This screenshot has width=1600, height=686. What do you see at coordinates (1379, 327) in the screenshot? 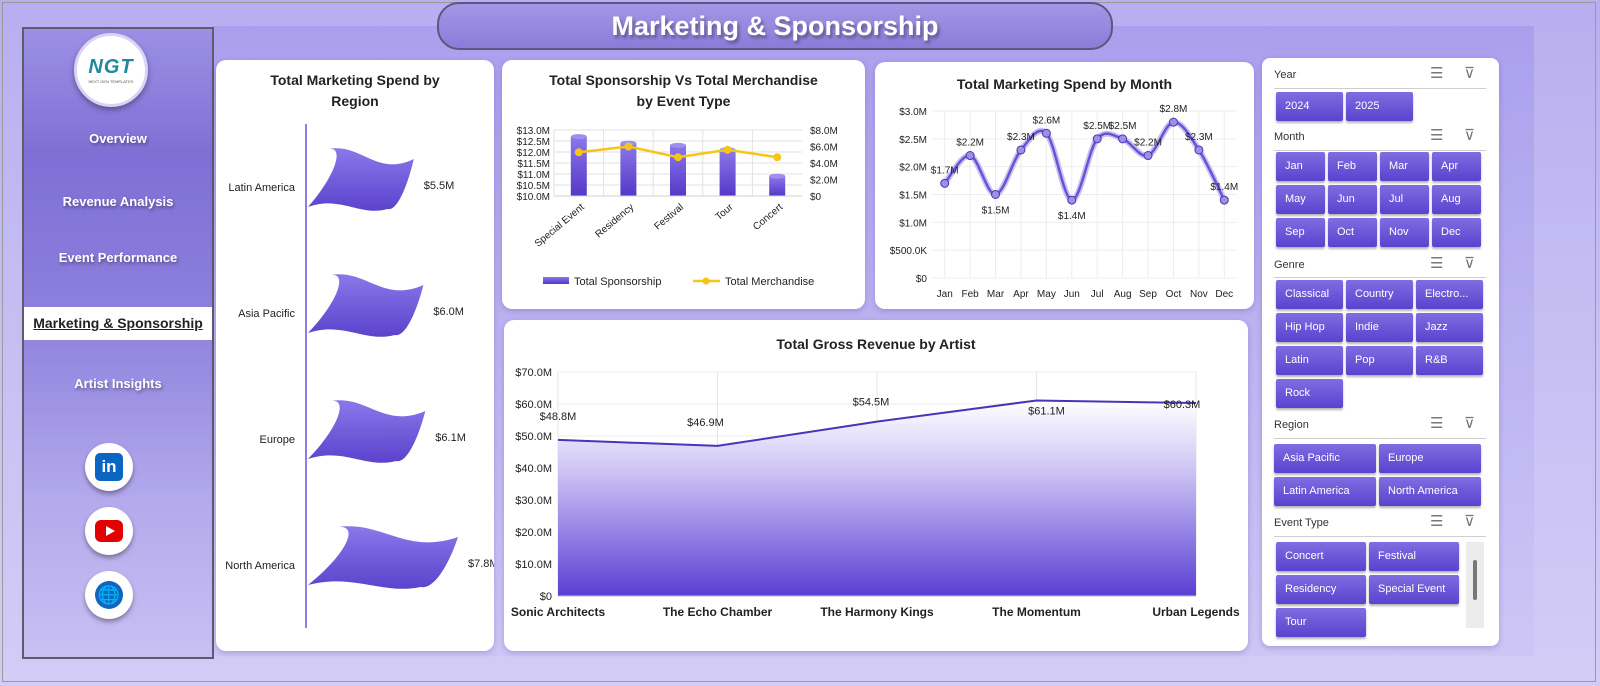
I see `genre-button-indie: Indie` at bounding box center [1379, 327].